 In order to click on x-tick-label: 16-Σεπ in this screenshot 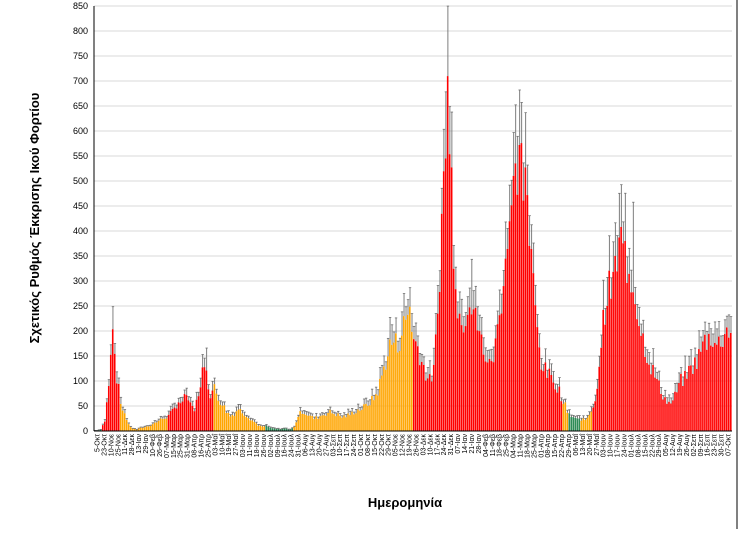, I will do `click(708, 445)`.